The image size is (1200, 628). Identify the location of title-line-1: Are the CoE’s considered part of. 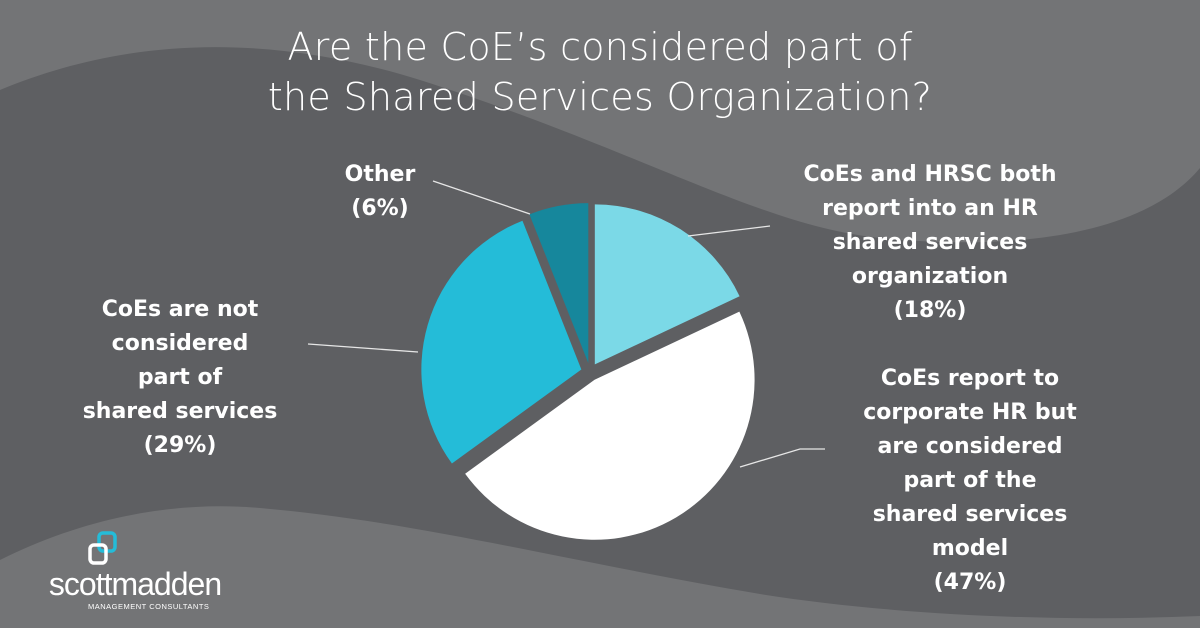
(600, 47).